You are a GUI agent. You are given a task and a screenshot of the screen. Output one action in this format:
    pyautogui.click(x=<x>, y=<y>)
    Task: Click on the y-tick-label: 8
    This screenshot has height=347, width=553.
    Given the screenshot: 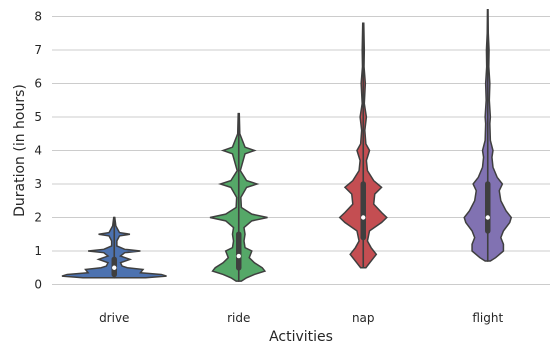 What is the action you would take?
    pyautogui.click(x=38, y=17)
    